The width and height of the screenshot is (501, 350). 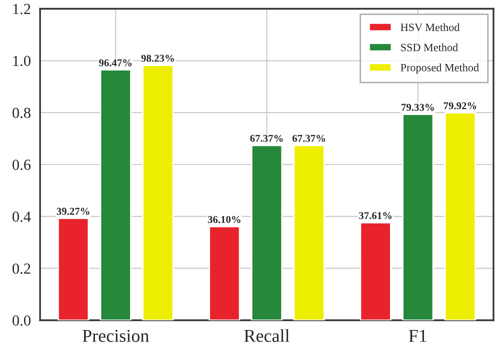 I want to click on data-label: 79.33%, so click(x=418, y=107).